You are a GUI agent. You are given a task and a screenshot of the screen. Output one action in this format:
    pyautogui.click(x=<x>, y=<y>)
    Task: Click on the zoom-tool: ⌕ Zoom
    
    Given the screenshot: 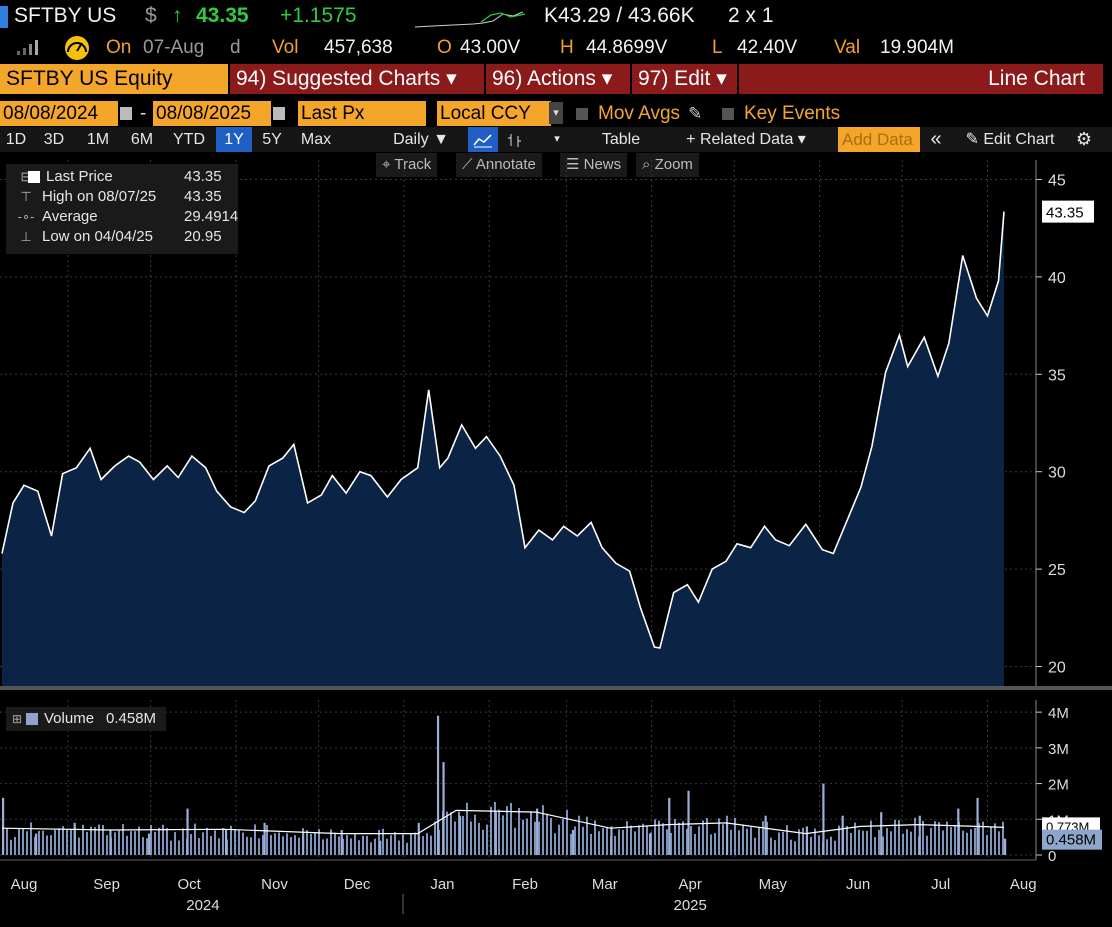 What is the action you would take?
    pyautogui.click(x=667, y=165)
    